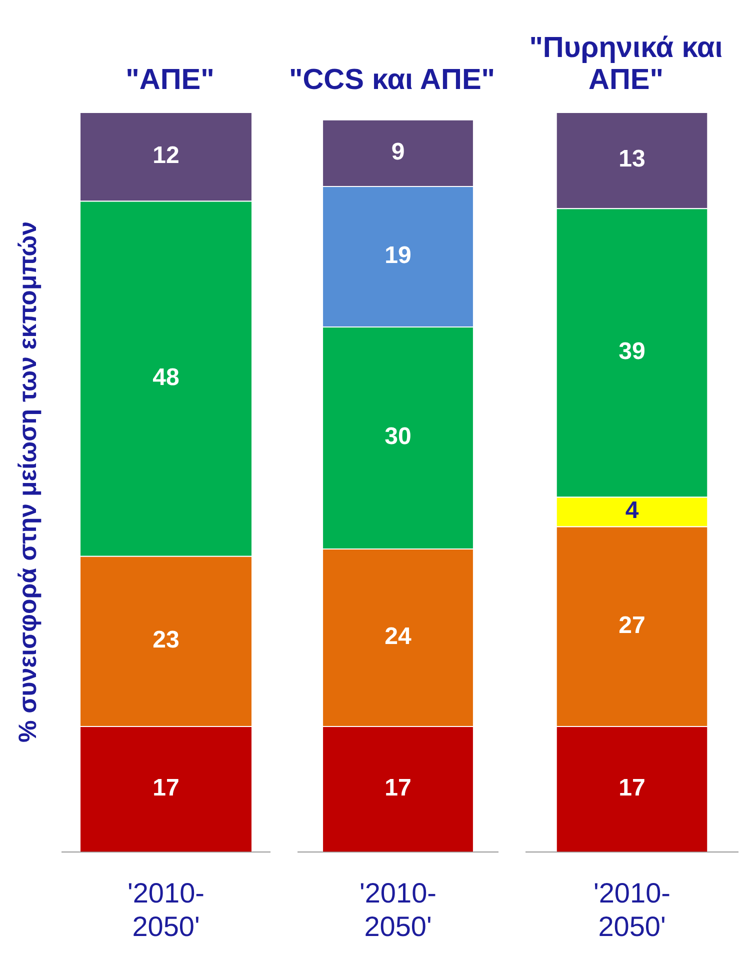  Describe the element at coordinates (398, 255) in the screenshot. I see `data-label: 19` at that location.